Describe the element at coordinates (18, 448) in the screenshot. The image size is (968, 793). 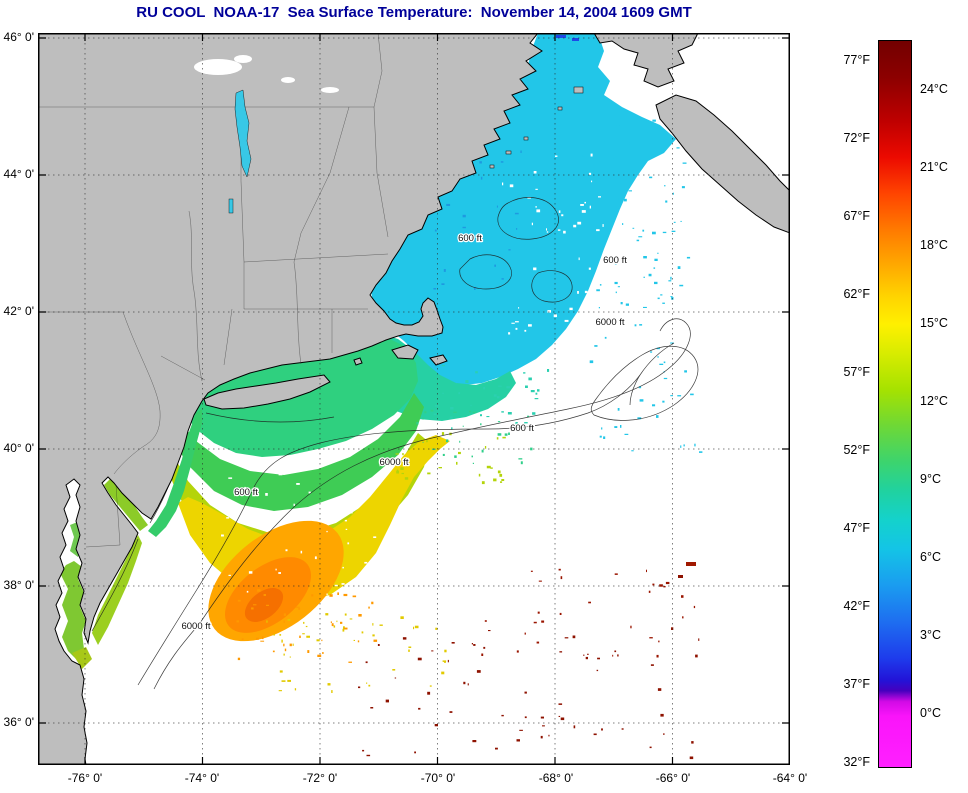
I see `y-tick-label: 40° 0'` at that location.